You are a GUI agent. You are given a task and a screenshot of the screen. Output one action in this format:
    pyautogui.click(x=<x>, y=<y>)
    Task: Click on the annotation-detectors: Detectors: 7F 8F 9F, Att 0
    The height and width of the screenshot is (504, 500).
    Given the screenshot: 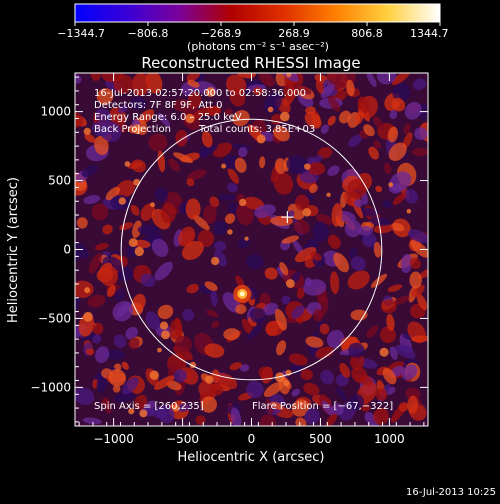 What is the action you would take?
    pyautogui.click(x=158, y=105)
    